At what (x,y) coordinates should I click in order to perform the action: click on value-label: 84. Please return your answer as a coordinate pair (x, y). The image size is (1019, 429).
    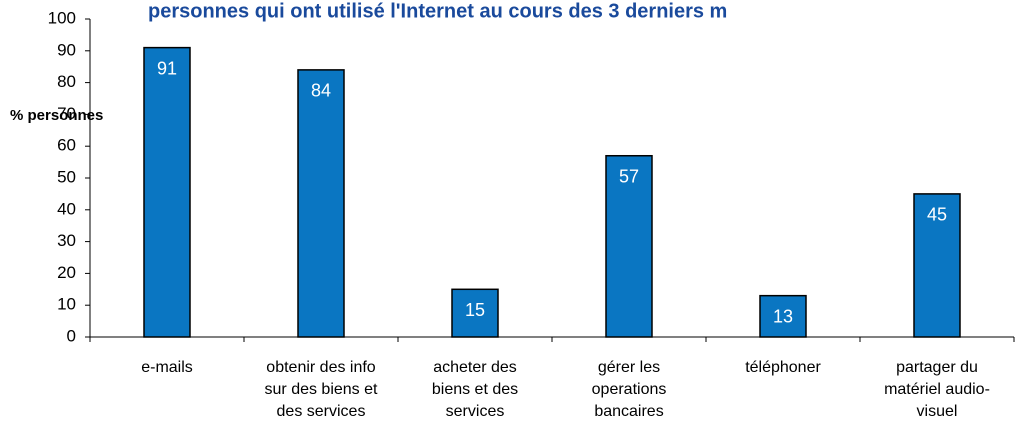
    Looking at the image, I should click on (321, 91).